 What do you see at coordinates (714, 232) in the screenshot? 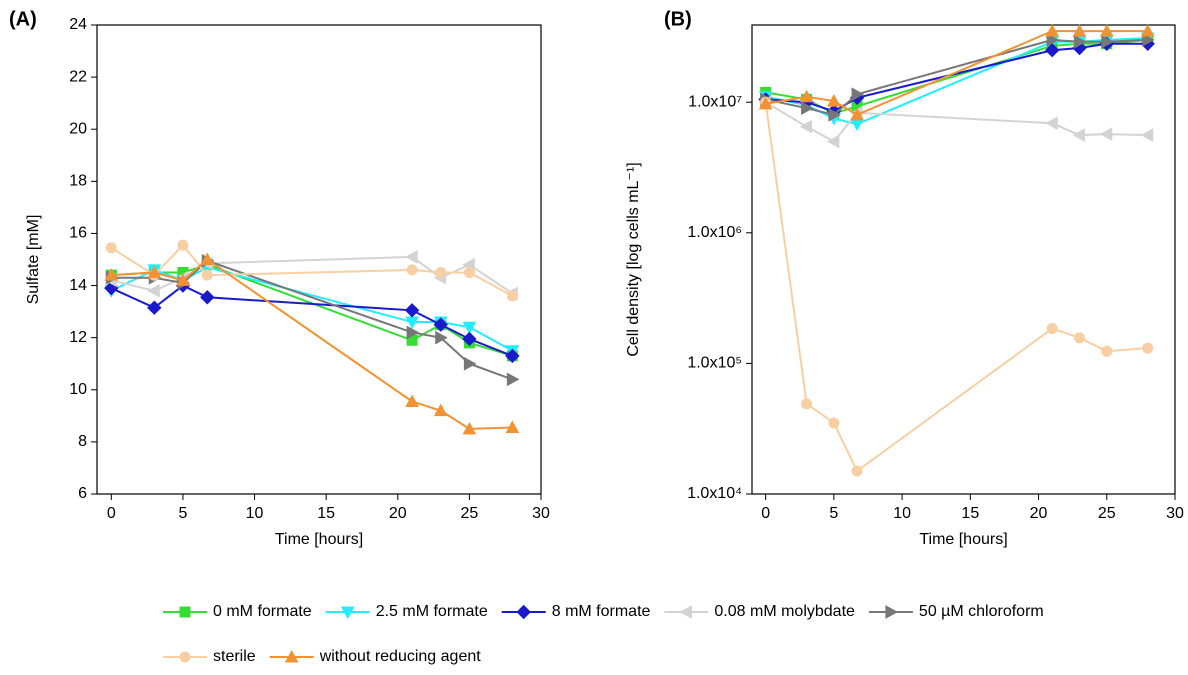
I see `y-tick-label: 1.0x10⁶` at bounding box center [714, 232].